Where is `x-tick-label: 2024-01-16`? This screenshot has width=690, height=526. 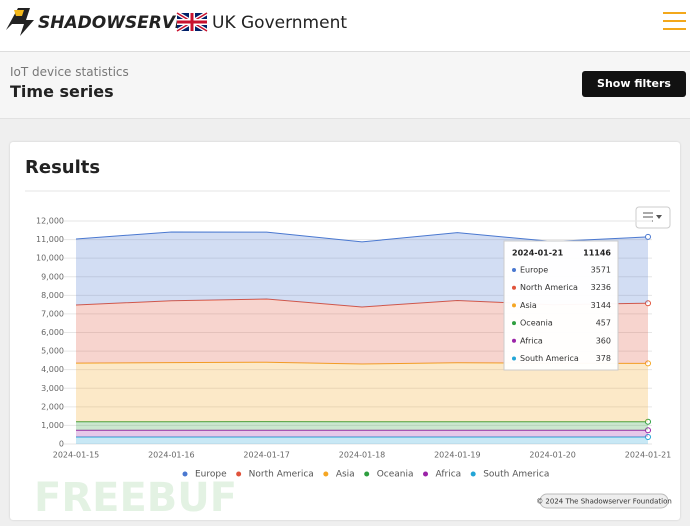
x-tick-label: 2024-01-16 is located at coordinates (171, 455).